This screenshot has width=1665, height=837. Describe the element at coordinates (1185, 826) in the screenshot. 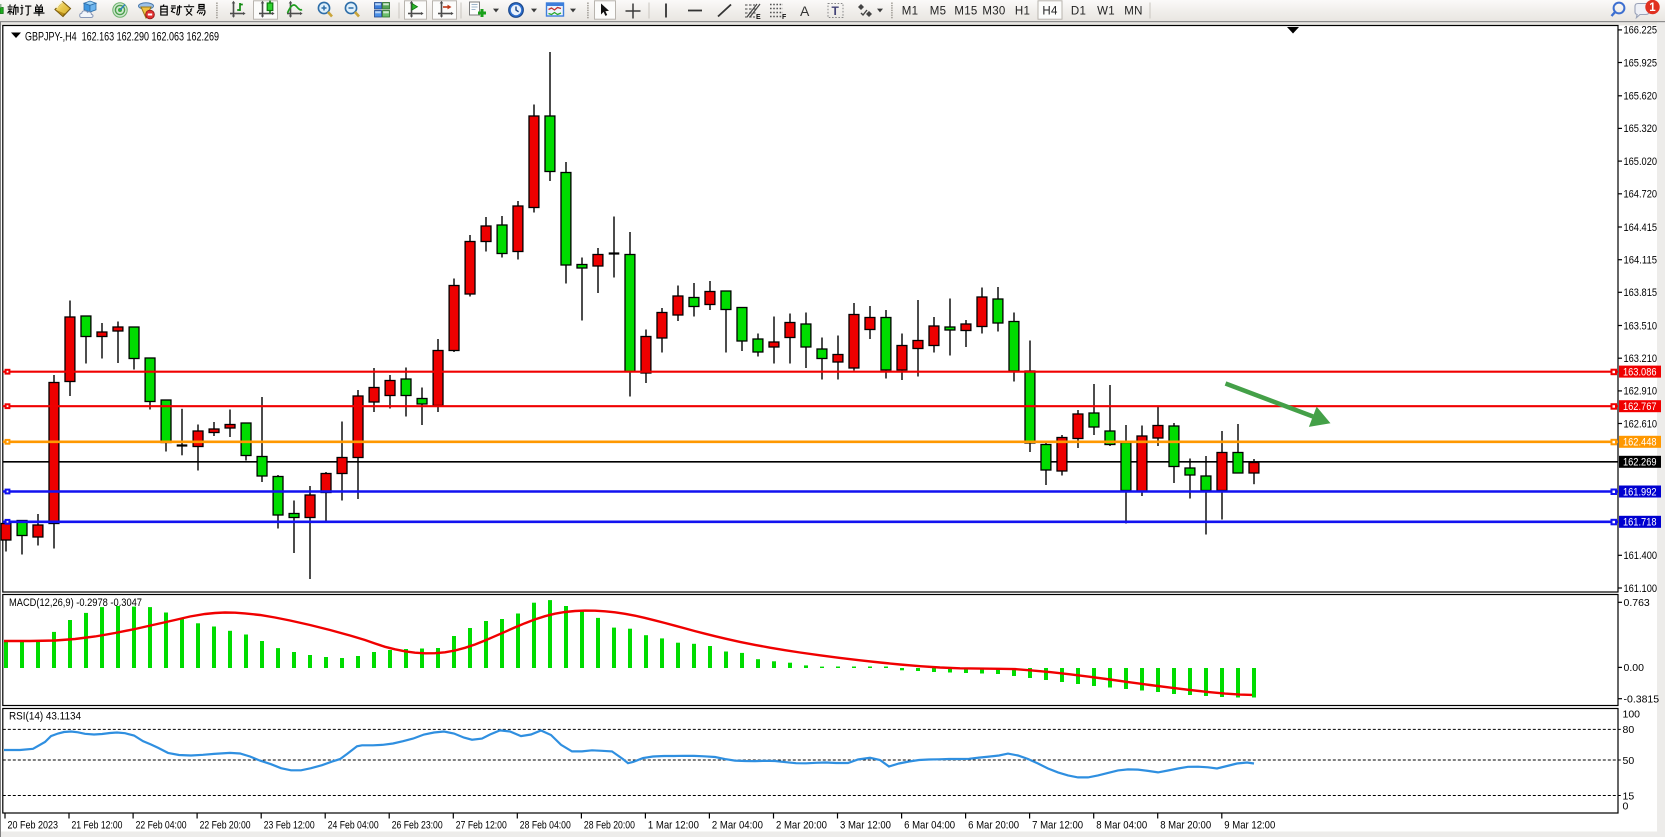

I see `svg-text: 8 Mar 20:00` at that location.